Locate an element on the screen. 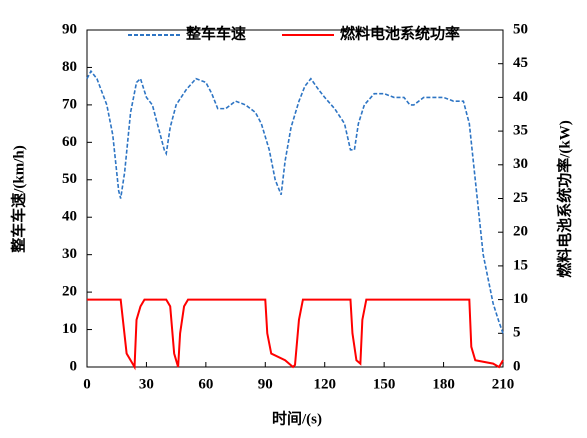 This screenshot has width=587, height=438. y2-tick-label: 20 is located at coordinates (520, 232).